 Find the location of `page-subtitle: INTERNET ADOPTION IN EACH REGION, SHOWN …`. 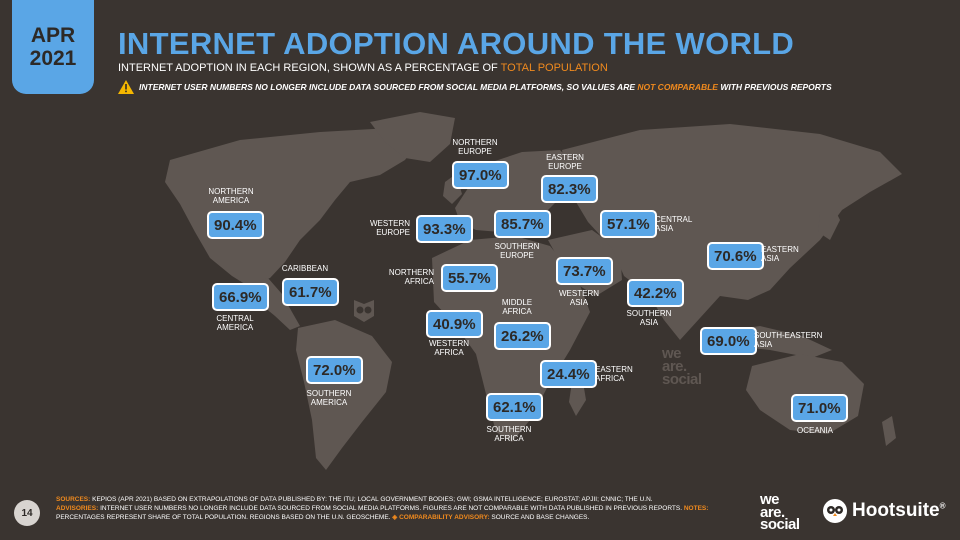

page-subtitle: INTERNET ADOPTION IN EACH REGION, SHOWN … is located at coordinates (363, 68).